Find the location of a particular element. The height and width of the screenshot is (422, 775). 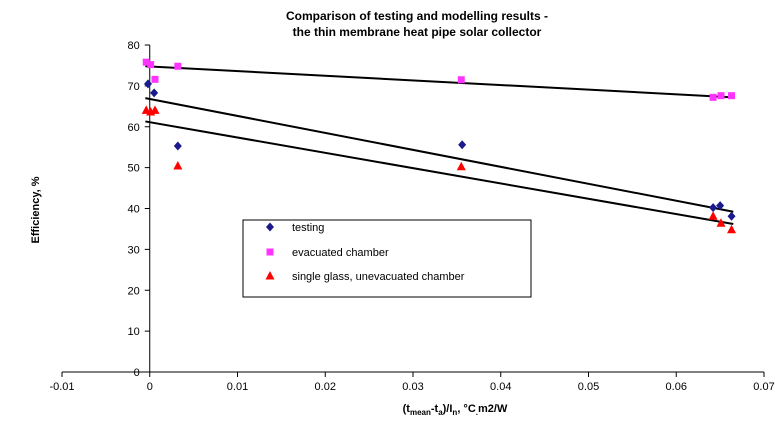

x-axis-label-sub: mean is located at coordinates (420, 412).